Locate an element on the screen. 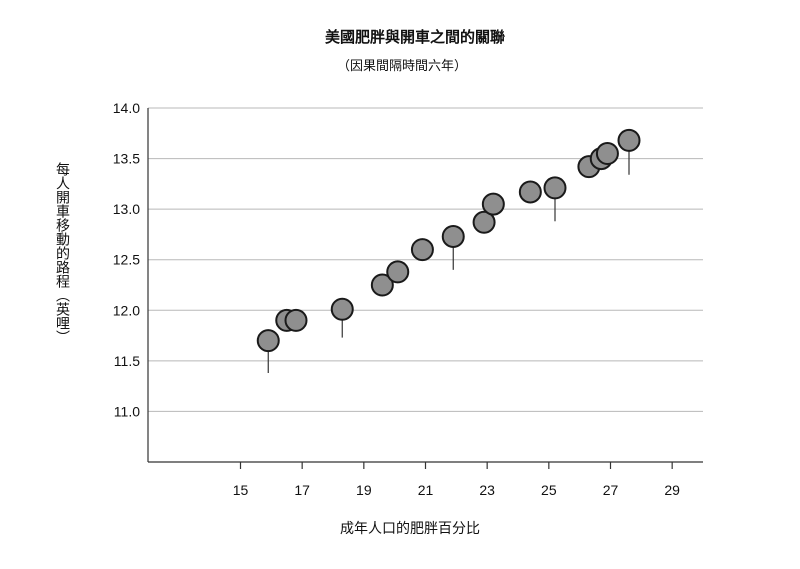 The image size is (800, 569). x-tick-label: 21 is located at coordinates (426, 490).